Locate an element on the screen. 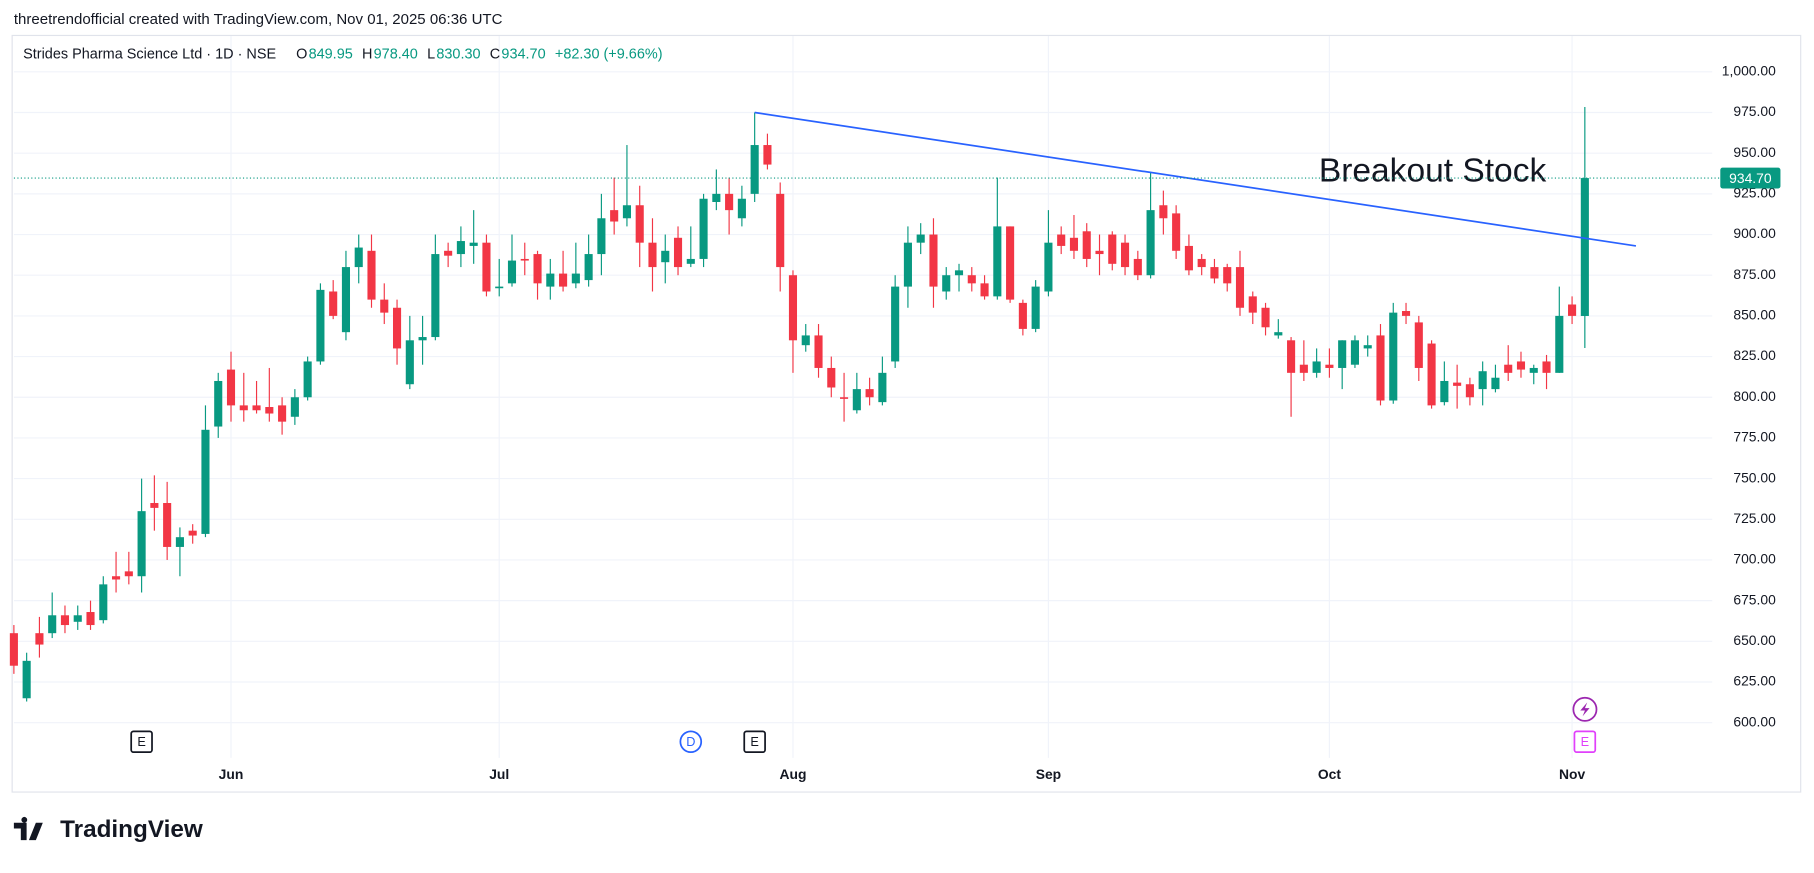 The height and width of the screenshot is (873, 1814). y-tick-label: 700.00 is located at coordinates (1754, 559).